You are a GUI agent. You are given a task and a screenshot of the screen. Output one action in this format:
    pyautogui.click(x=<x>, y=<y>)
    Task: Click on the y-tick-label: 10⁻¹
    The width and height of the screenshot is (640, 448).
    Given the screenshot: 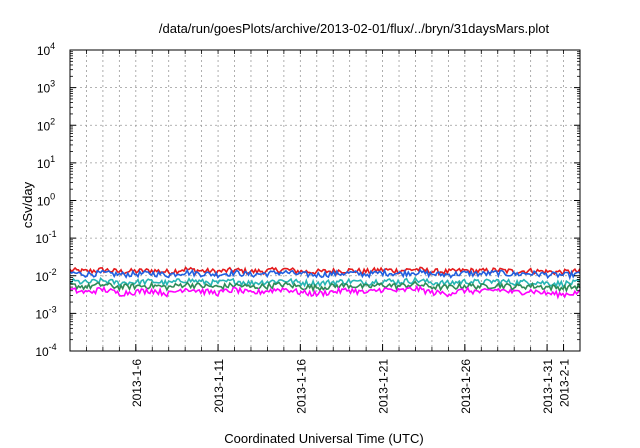 What is the action you would take?
    pyautogui.click(x=45, y=237)
    